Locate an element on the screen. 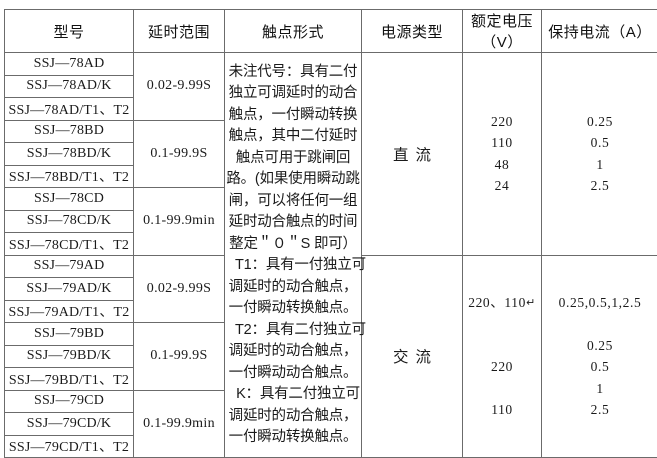  holding-current-dc-cell: 0.25 0.5 1 2.5 is located at coordinates (599, 154).